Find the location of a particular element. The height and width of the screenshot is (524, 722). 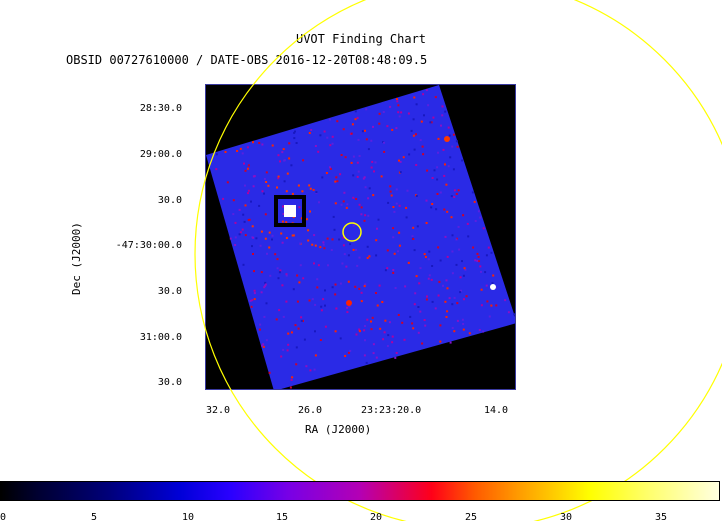

y-tick-label: 31:00.0 is located at coordinates (160, 337).